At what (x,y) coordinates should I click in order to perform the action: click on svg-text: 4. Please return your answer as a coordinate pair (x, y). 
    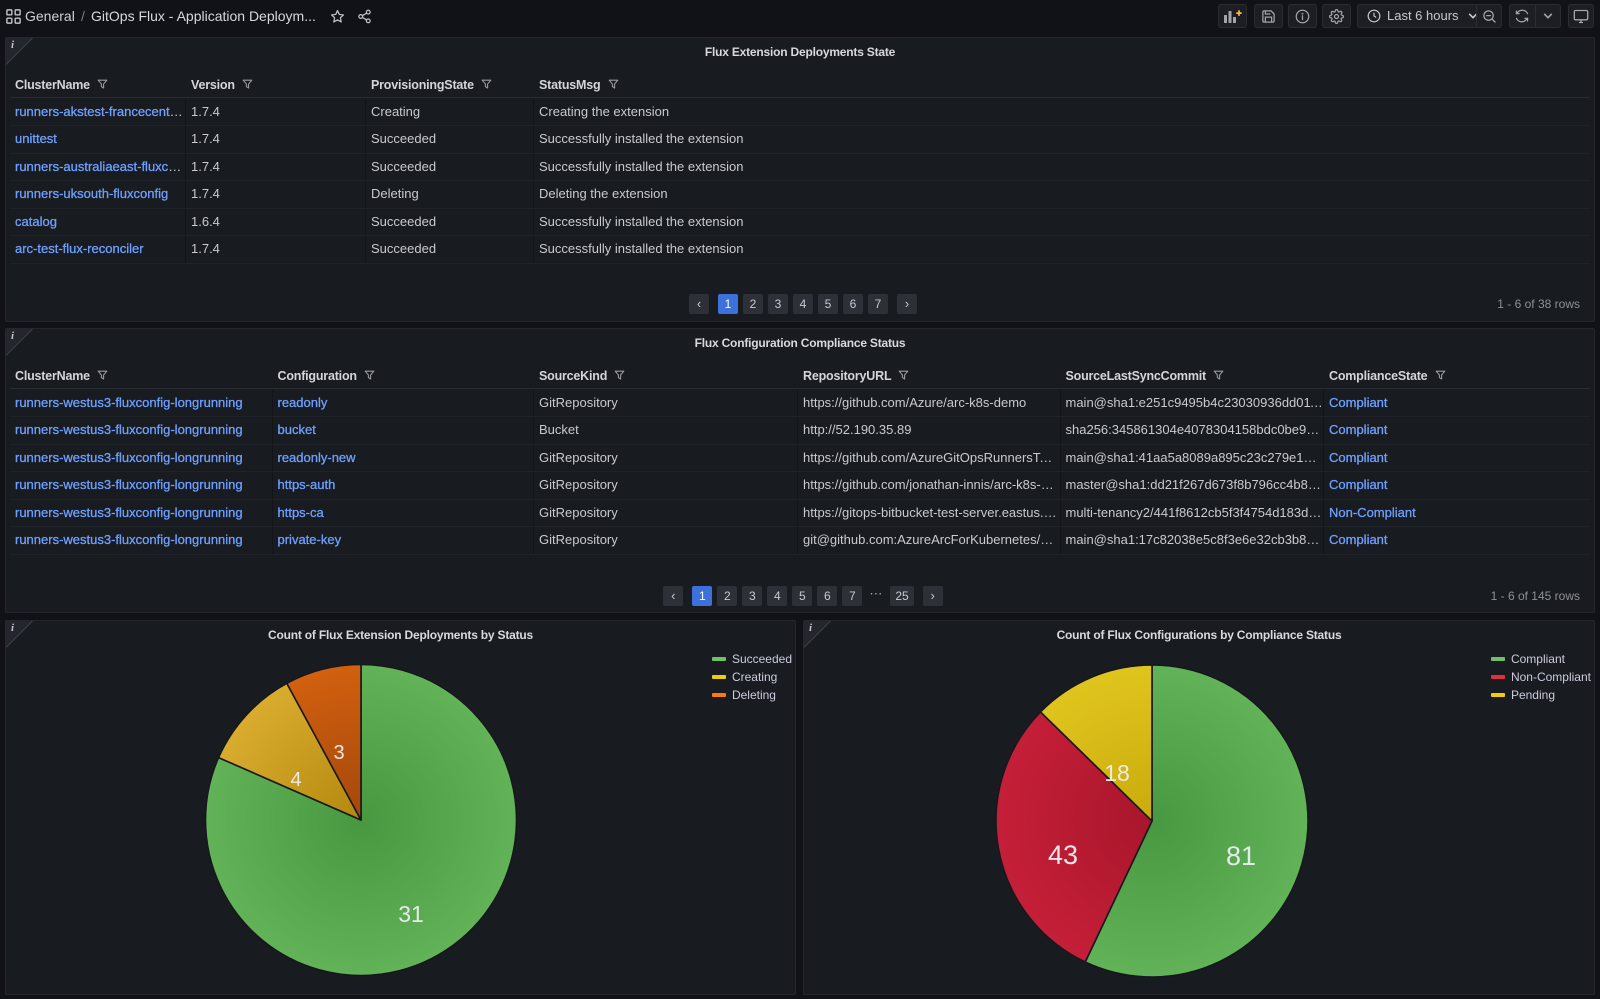
    Looking at the image, I should click on (295, 780).